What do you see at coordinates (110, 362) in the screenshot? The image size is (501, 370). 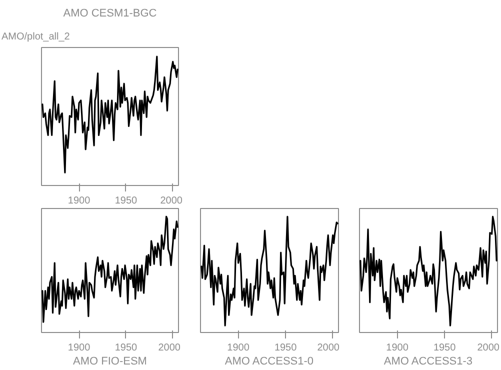 I see `x-axis-title: AMO FIO-ESM` at bounding box center [110, 362].